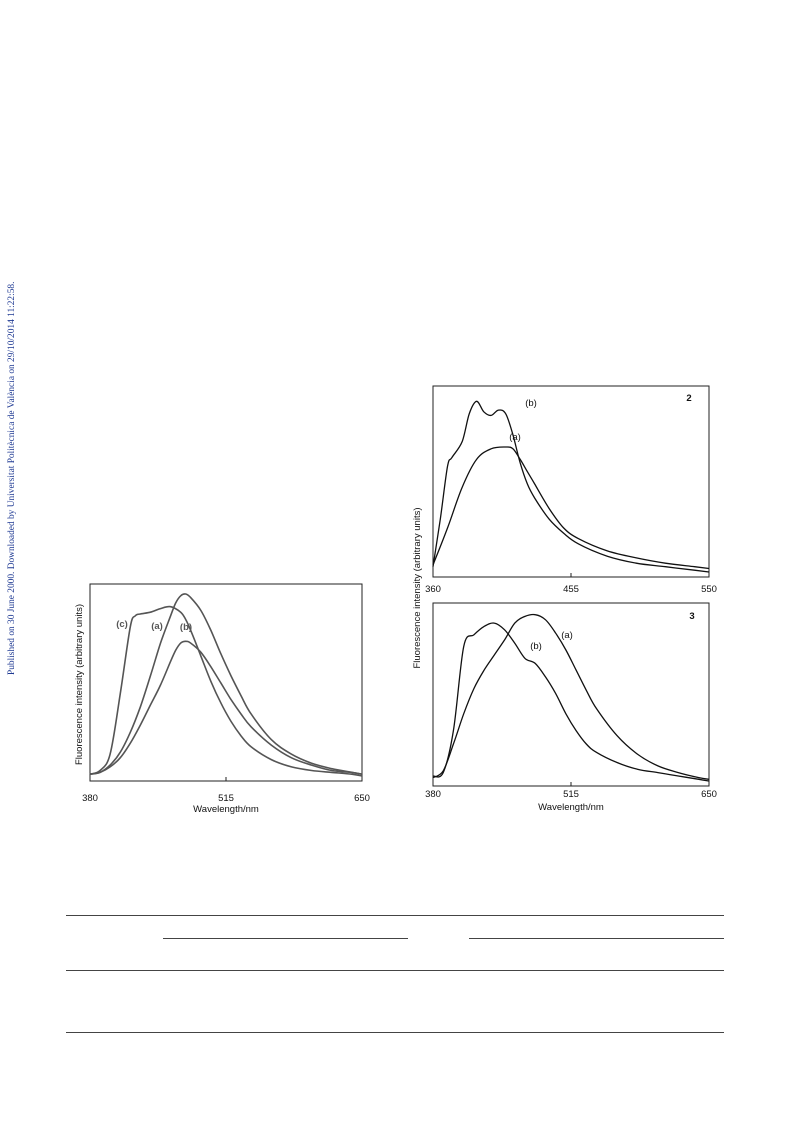 This screenshot has height=1121, width=793. What do you see at coordinates (433, 589) in the screenshot?
I see `x-tick-label: 360` at bounding box center [433, 589].